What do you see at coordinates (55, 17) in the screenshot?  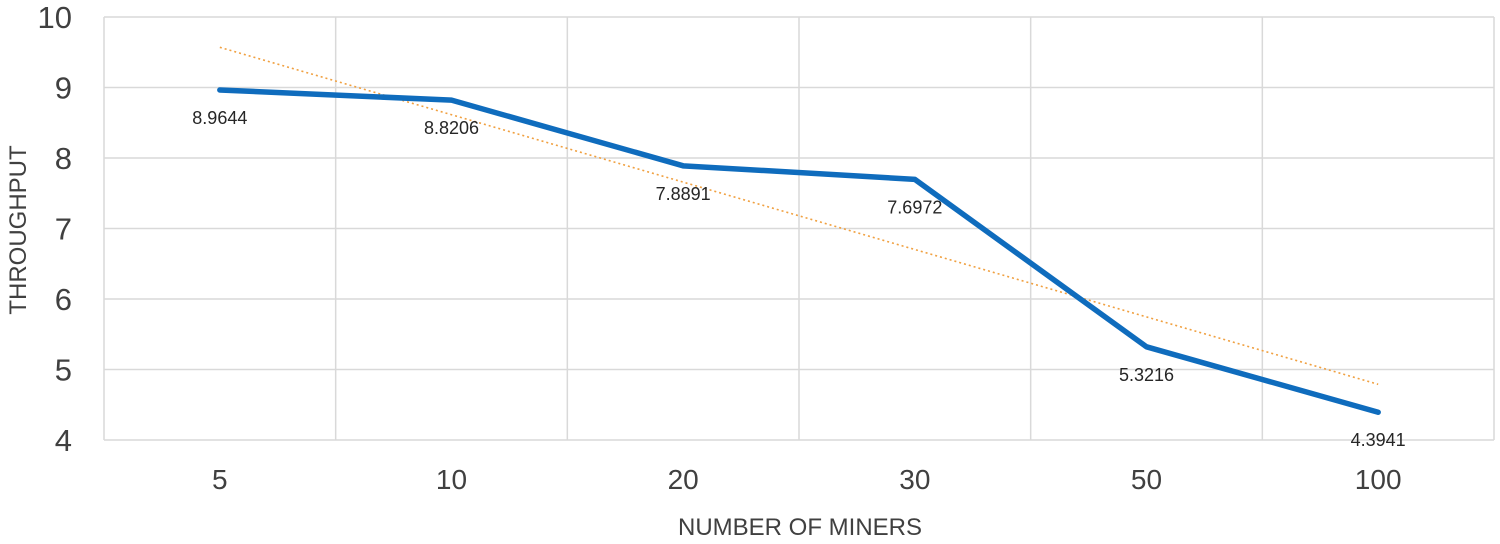 I see `y-tick-label: 10` at bounding box center [55, 17].